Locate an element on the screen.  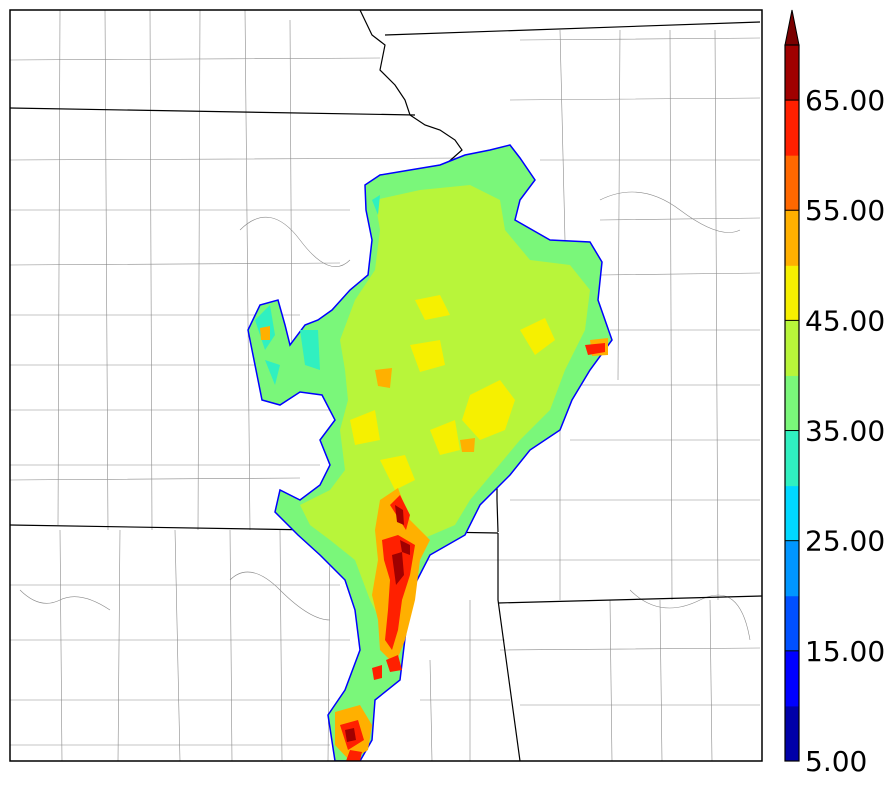
echo-core-darkred is located at coordinates (377, 623).